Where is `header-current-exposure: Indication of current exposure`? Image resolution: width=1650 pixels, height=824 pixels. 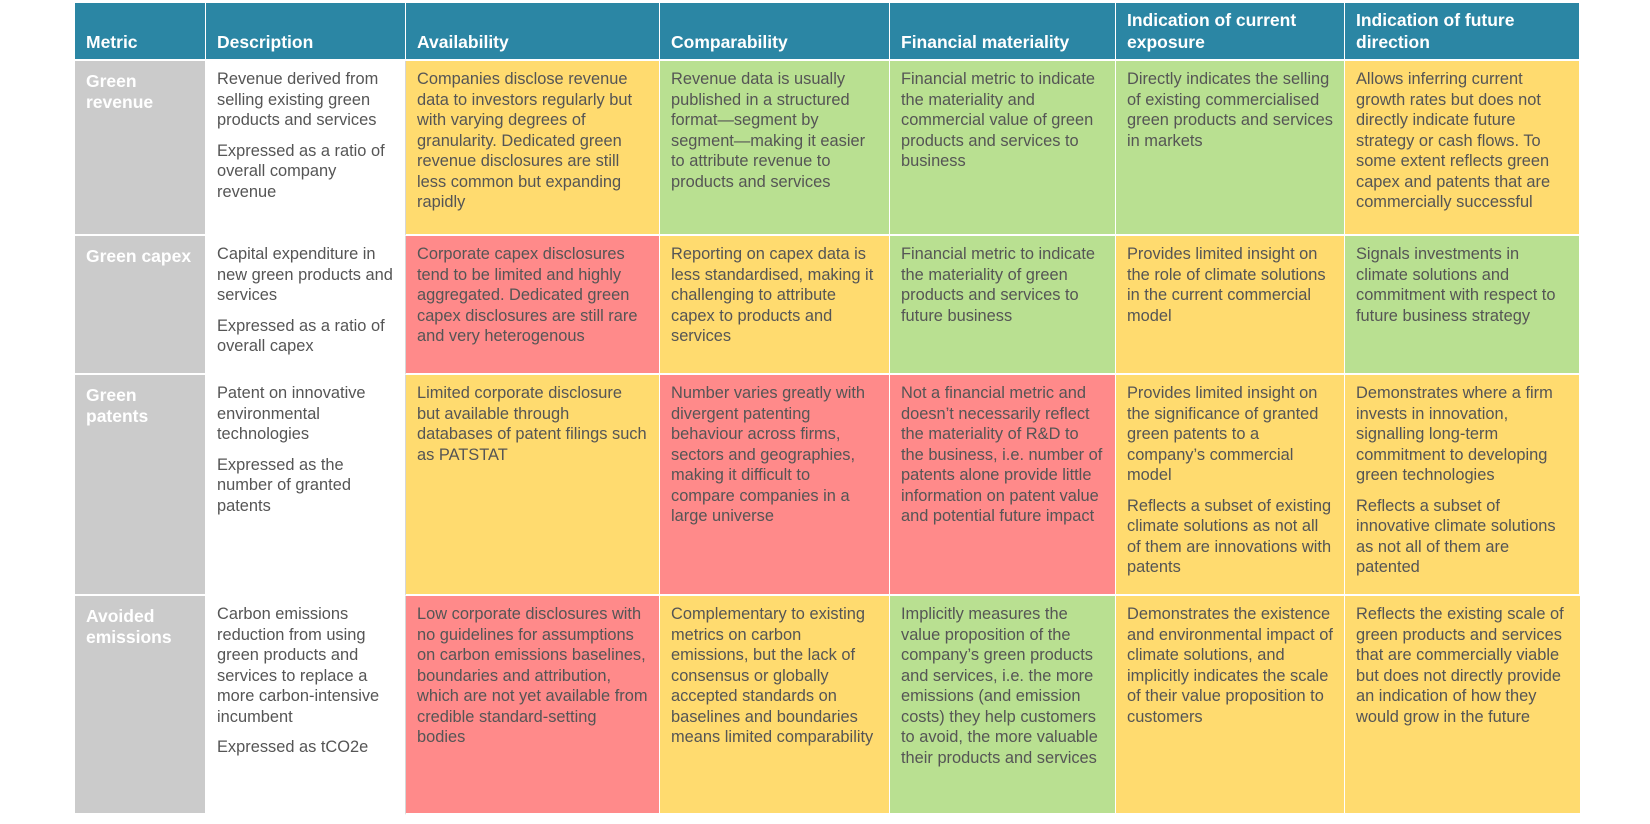
header-current-exposure: Indication of current exposure is located at coordinates (1230, 32).